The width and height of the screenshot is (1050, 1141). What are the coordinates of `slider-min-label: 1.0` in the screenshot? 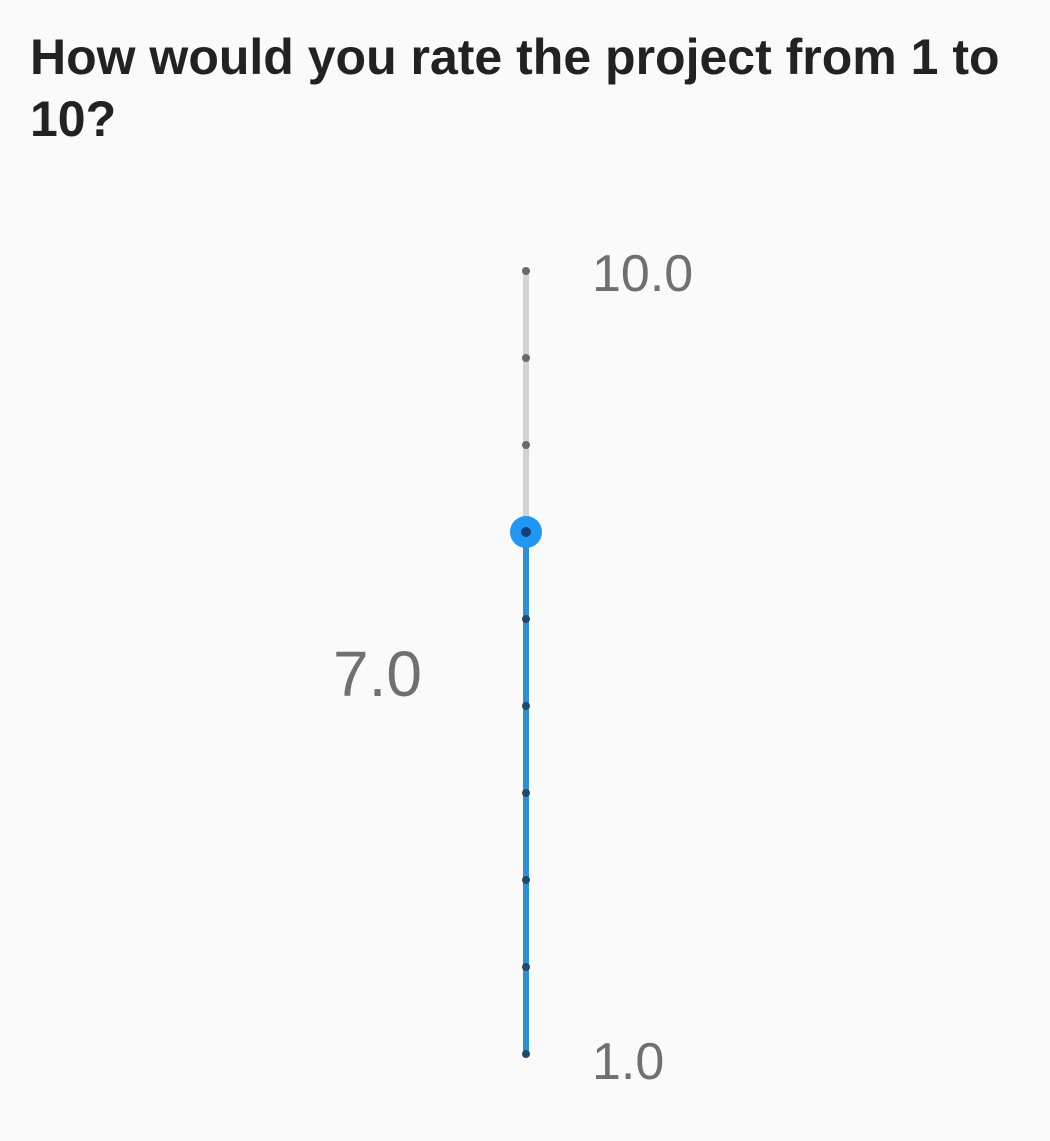 It's located at (628, 1062).